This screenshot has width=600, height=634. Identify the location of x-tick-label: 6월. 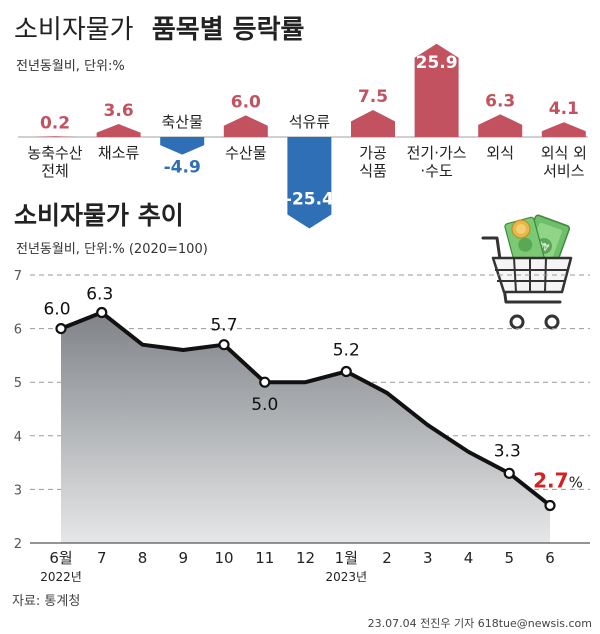
(60, 558).